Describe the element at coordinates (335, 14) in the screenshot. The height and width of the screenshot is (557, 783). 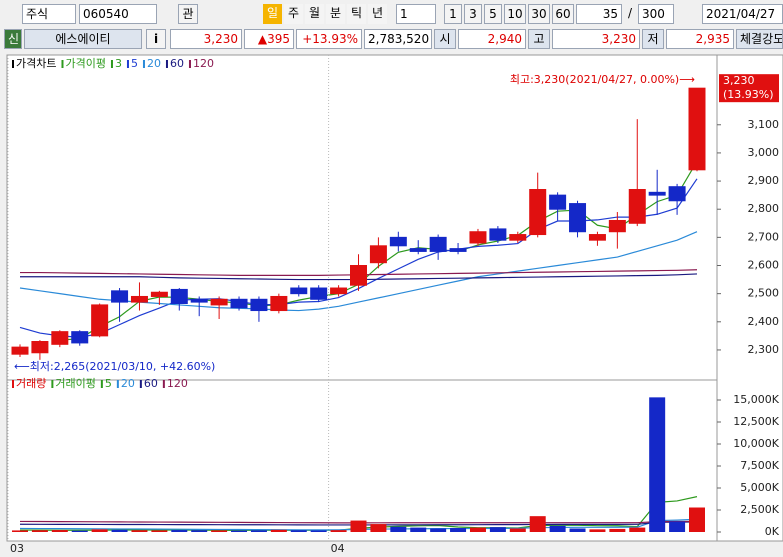
I see `period-button: 분` at that location.